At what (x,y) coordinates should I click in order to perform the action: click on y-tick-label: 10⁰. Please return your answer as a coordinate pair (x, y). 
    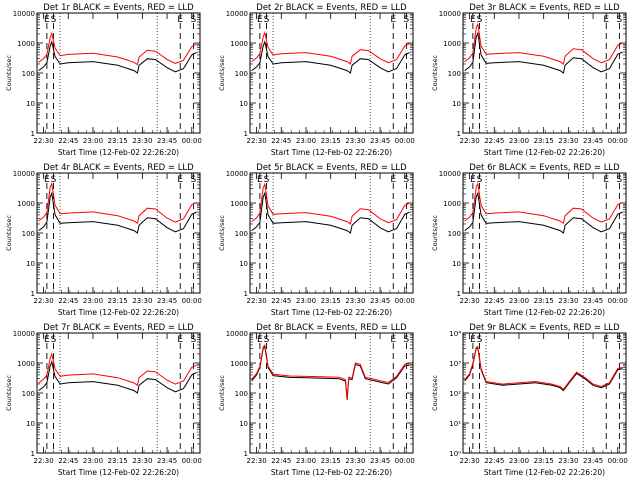
    Looking at the image, I should click on (455, 454).